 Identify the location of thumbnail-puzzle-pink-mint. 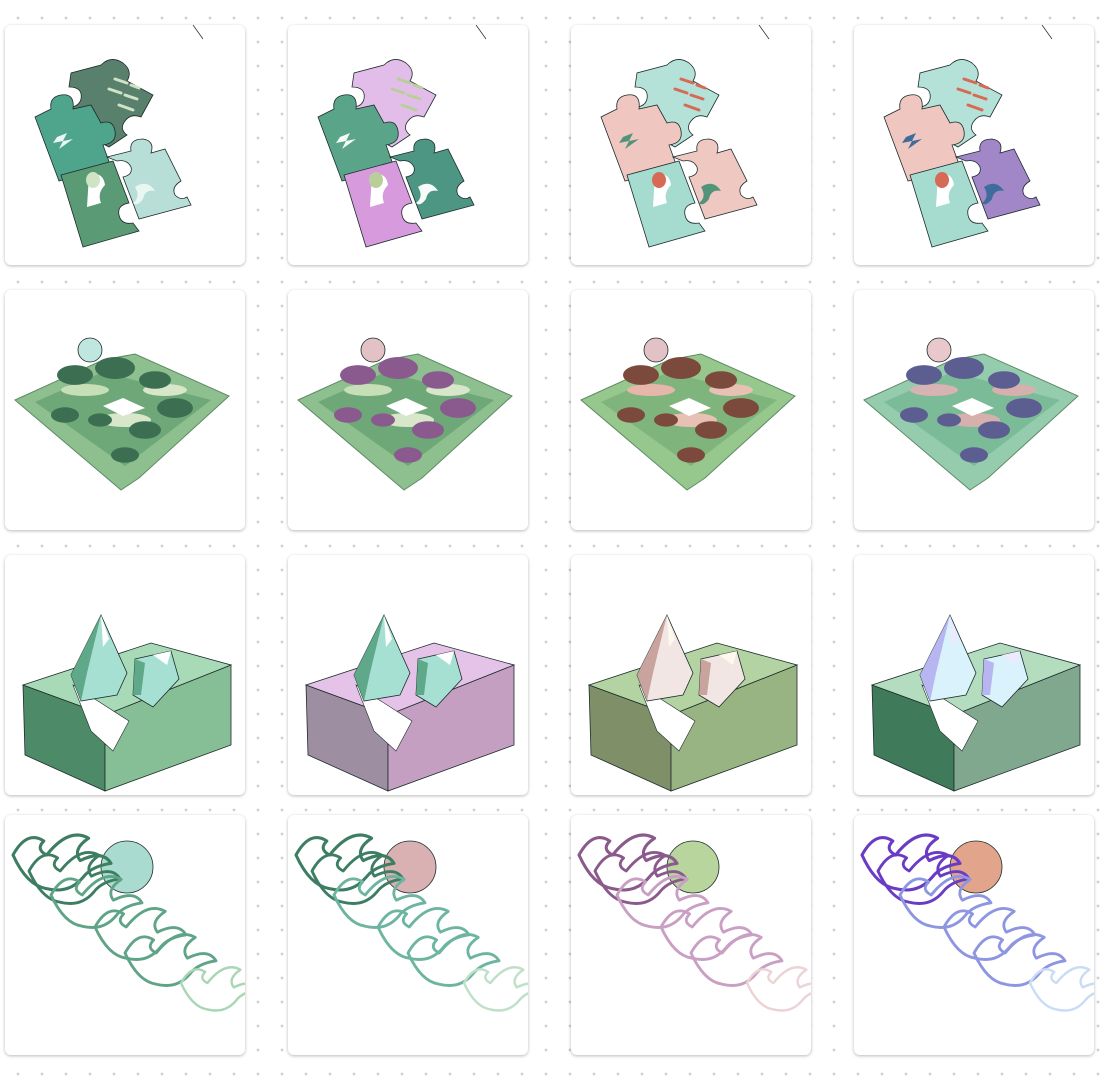
(691, 145).